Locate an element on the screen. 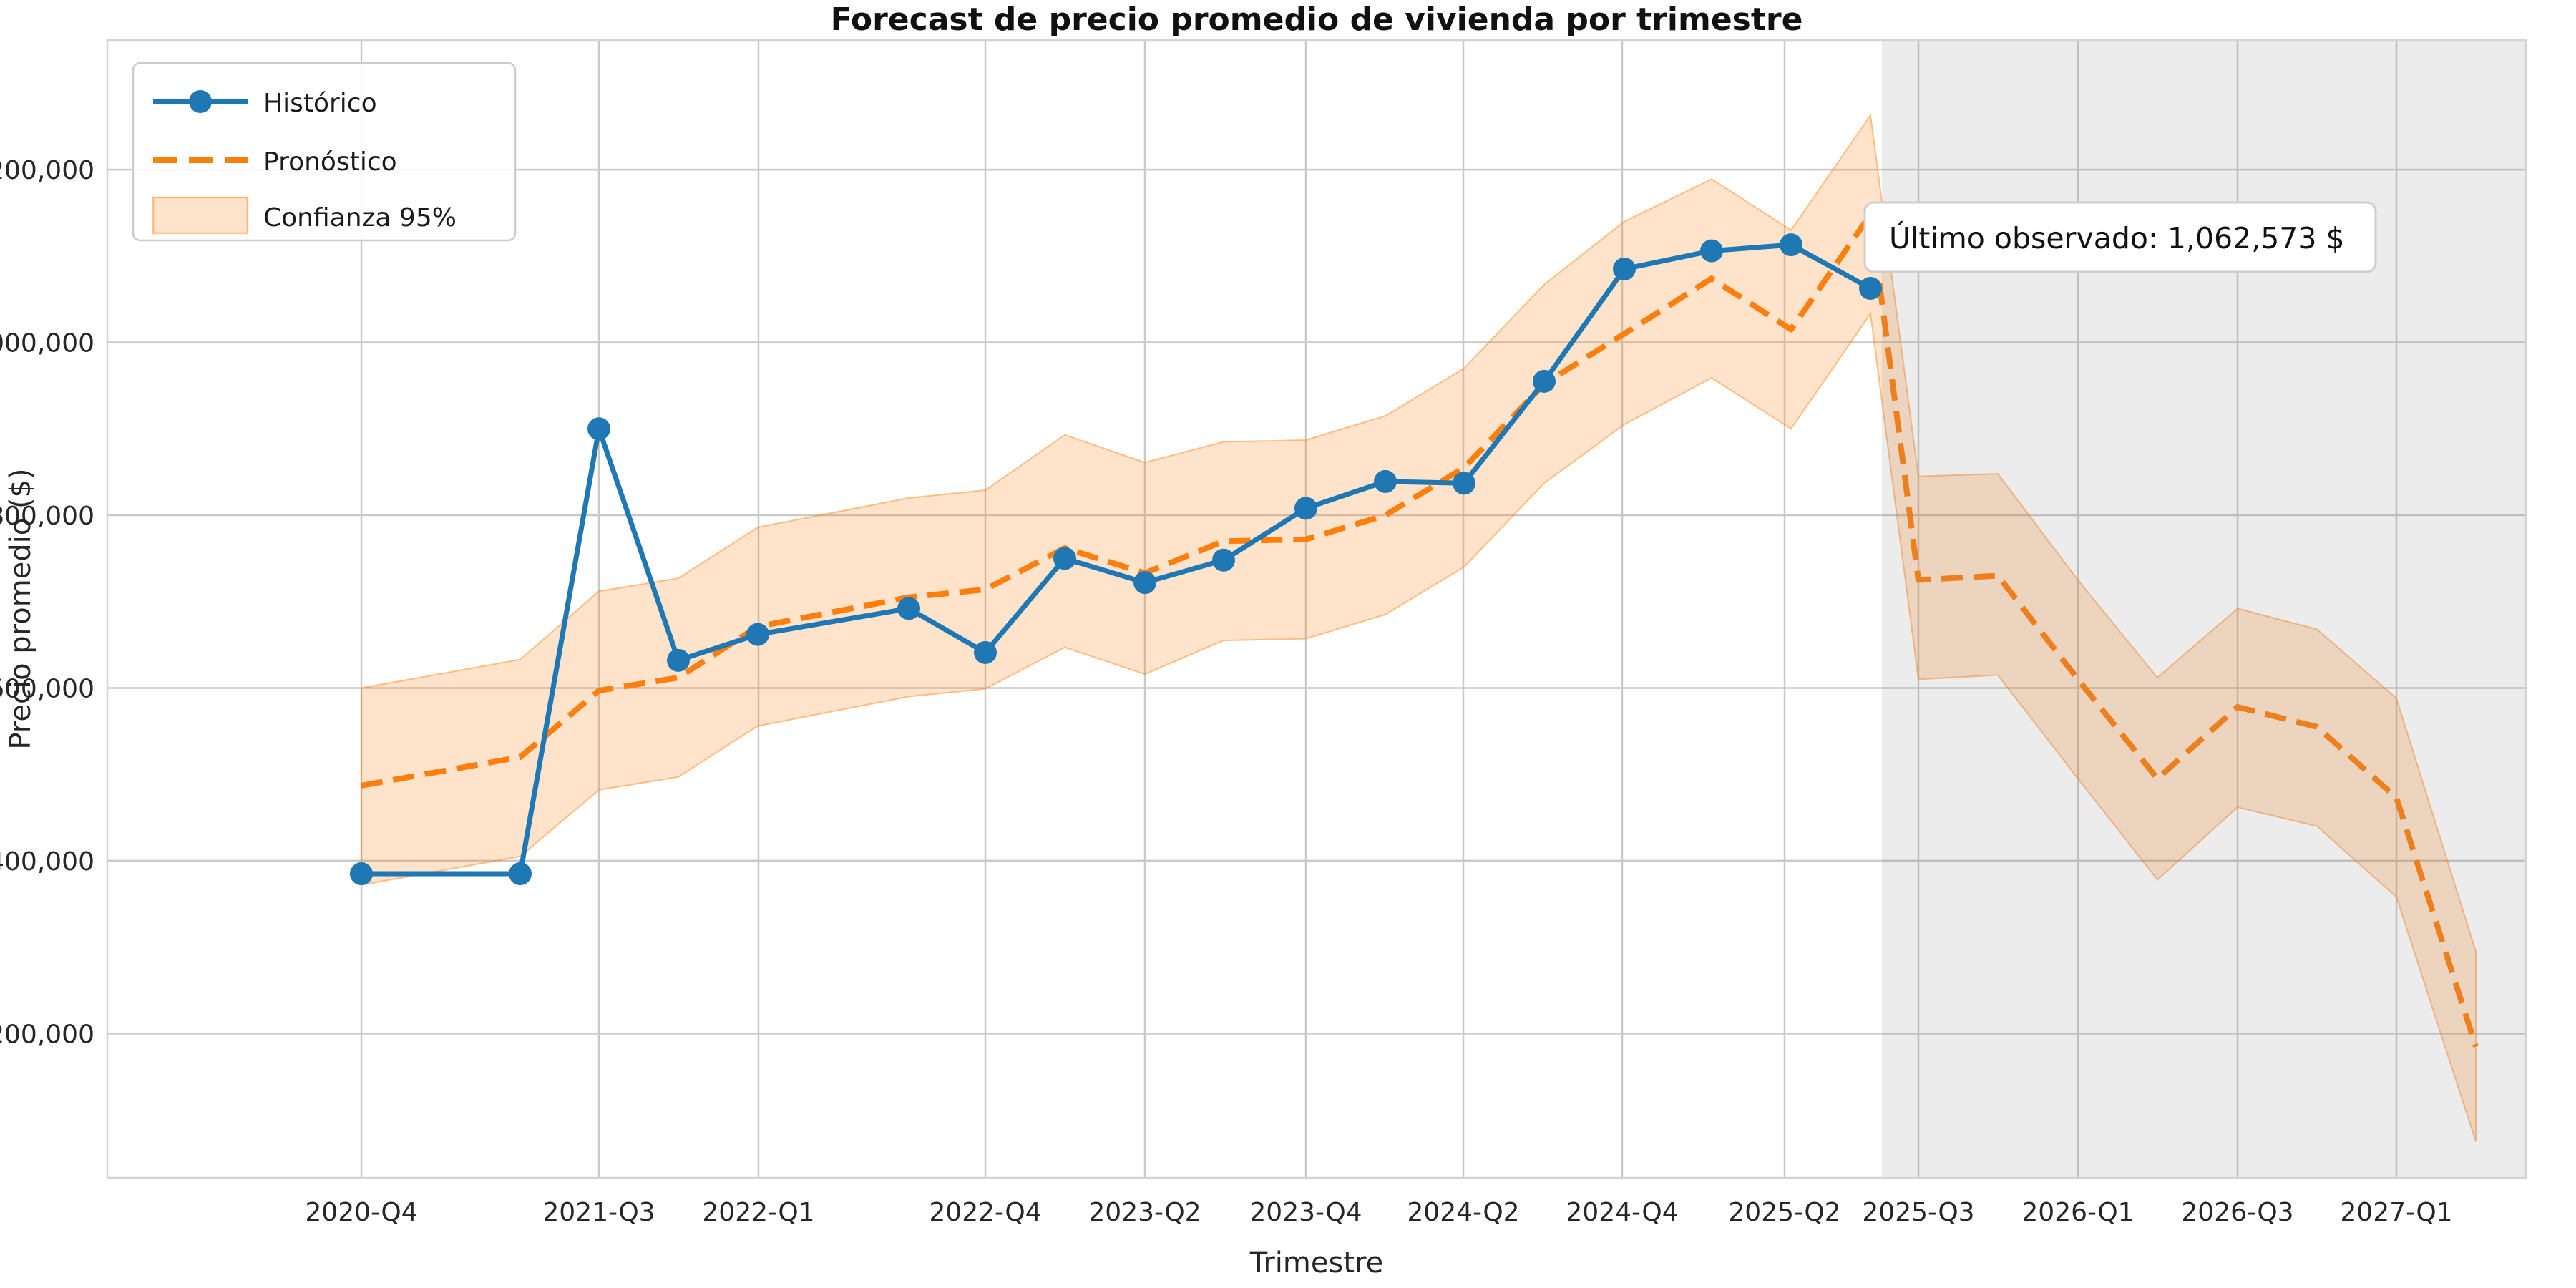 This screenshot has height=1288, width=2576. svg-text: $1,000,000 is located at coordinates (47, 343).